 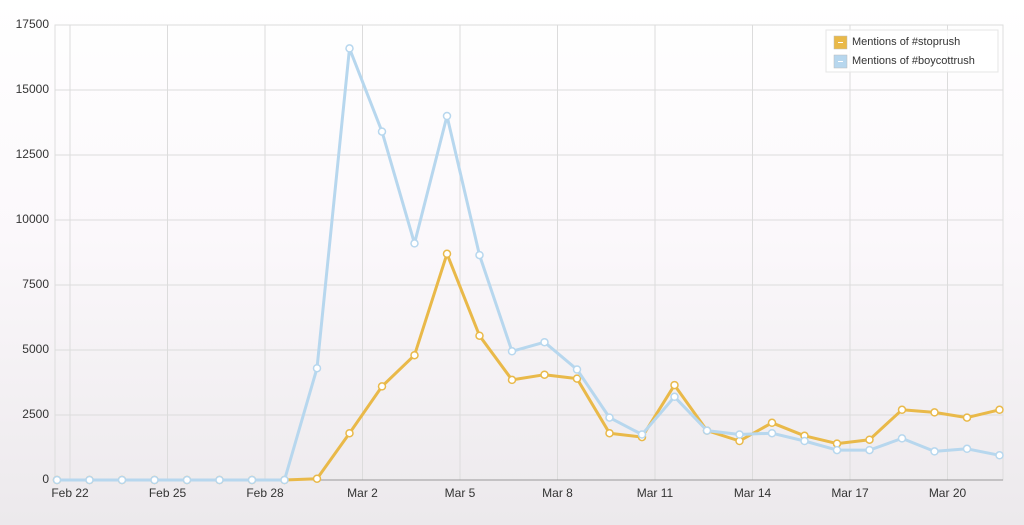 What do you see at coordinates (33, 154) in the screenshot?
I see `y-tick-label: 12500` at bounding box center [33, 154].